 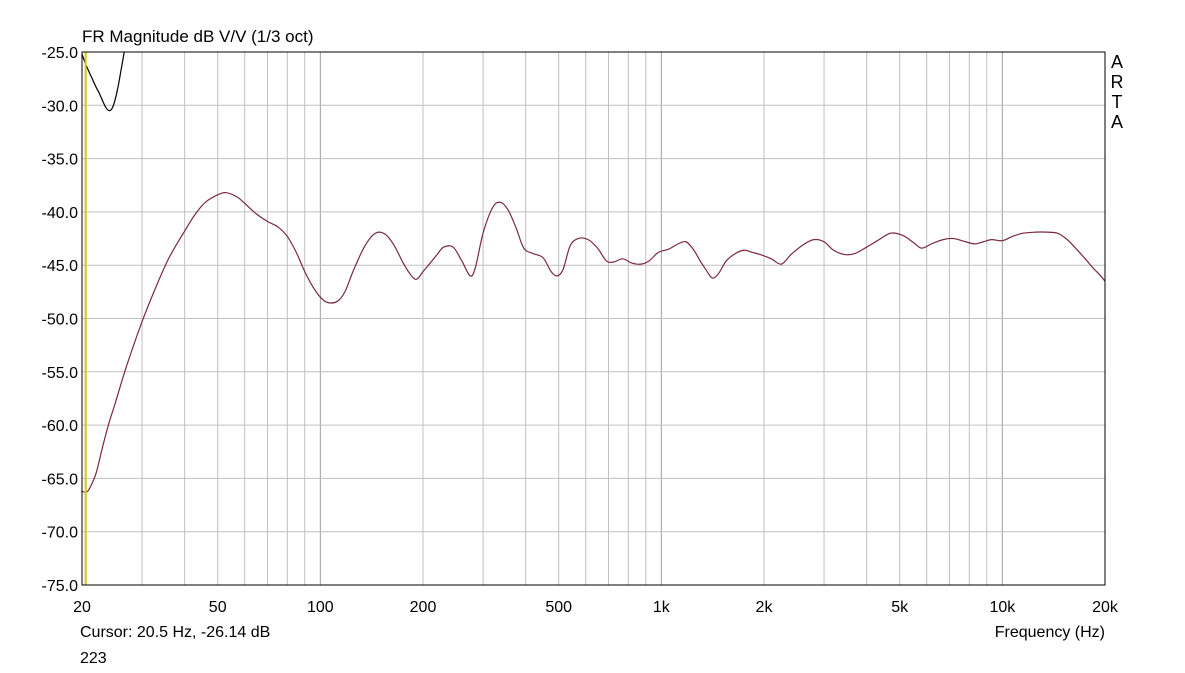 What do you see at coordinates (60, 586) in the screenshot?
I see `y-tick-label: -75.0` at bounding box center [60, 586].